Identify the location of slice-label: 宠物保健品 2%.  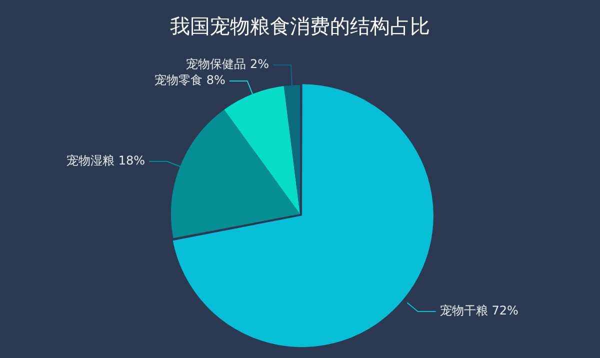
(228, 64).